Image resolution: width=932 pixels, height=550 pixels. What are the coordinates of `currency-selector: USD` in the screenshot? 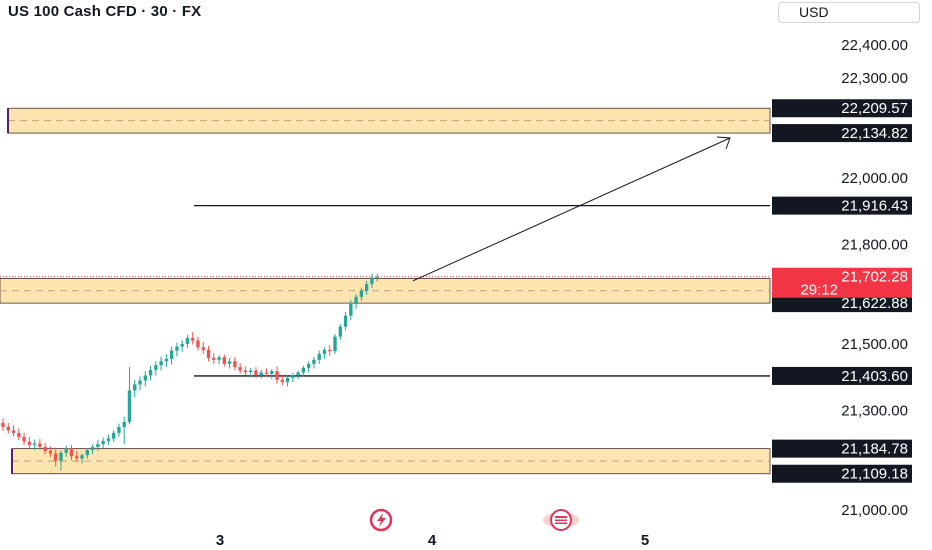 It's located at (849, 12).